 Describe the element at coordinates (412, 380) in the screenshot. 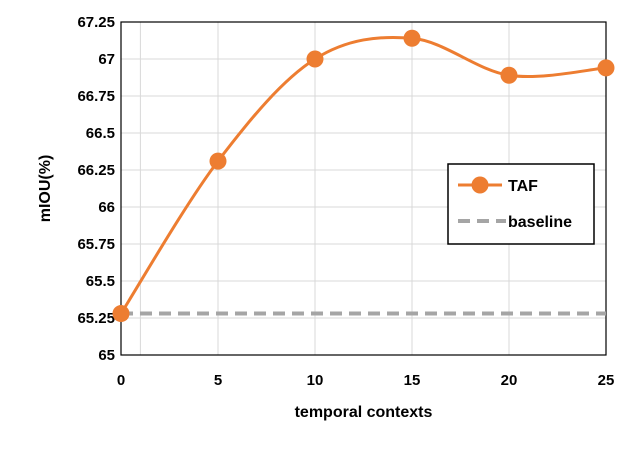

I see `x-tick-label: 15` at that location.